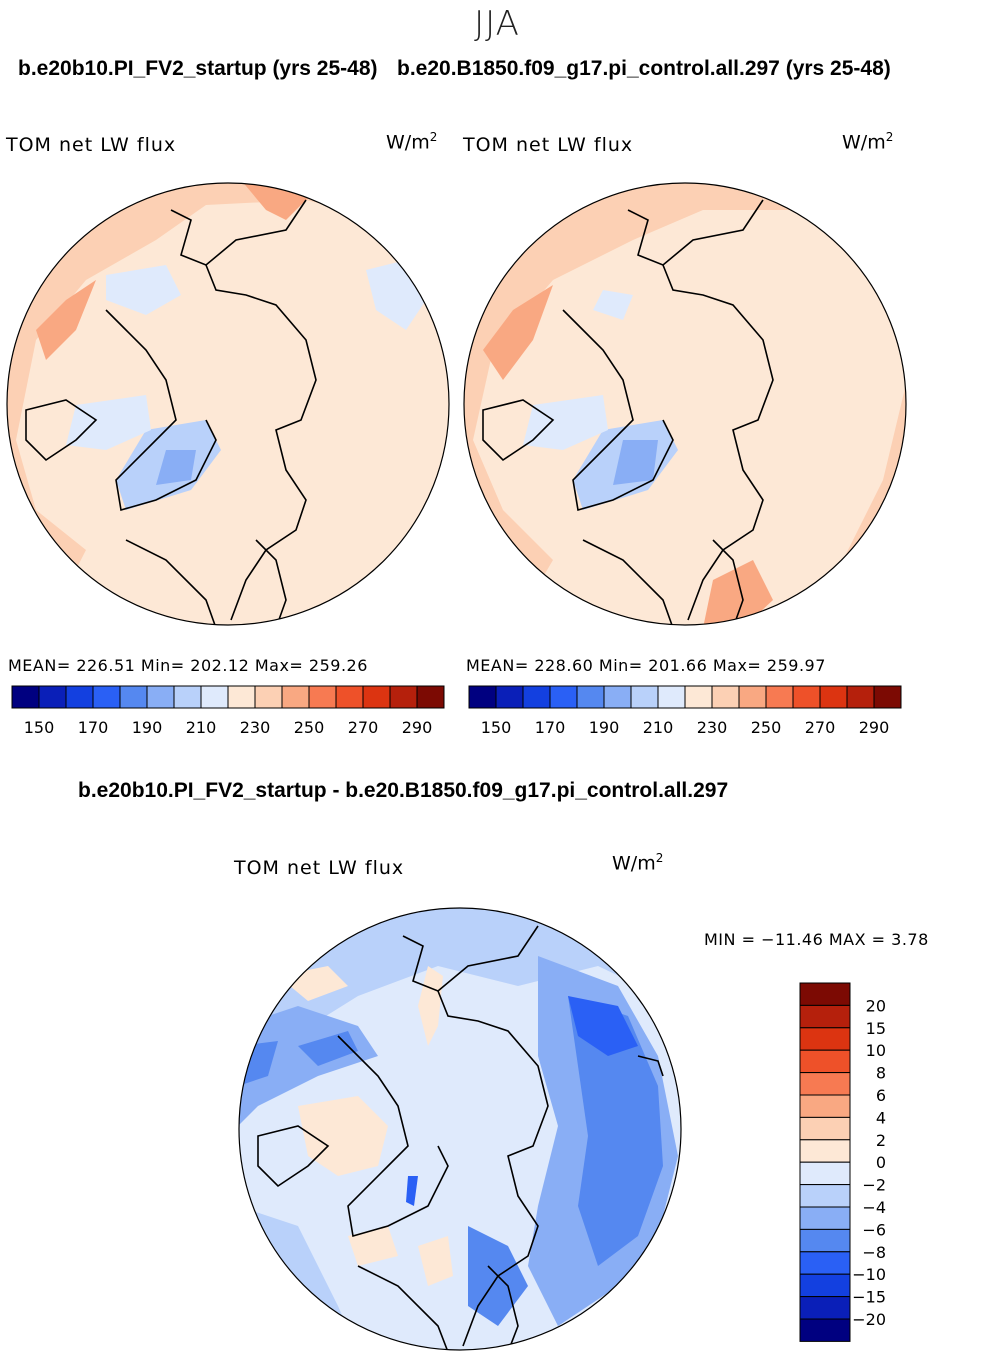 This screenshot has height=1353, width=994. I want to click on panel-2-map, so click(685, 404).